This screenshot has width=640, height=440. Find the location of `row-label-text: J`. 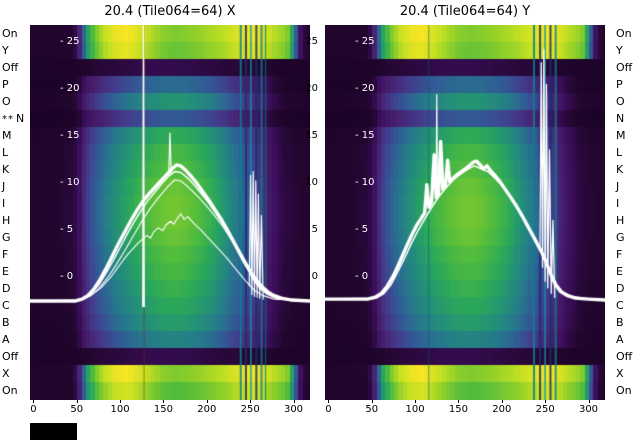

row-label-text: J is located at coordinates (618, 186).